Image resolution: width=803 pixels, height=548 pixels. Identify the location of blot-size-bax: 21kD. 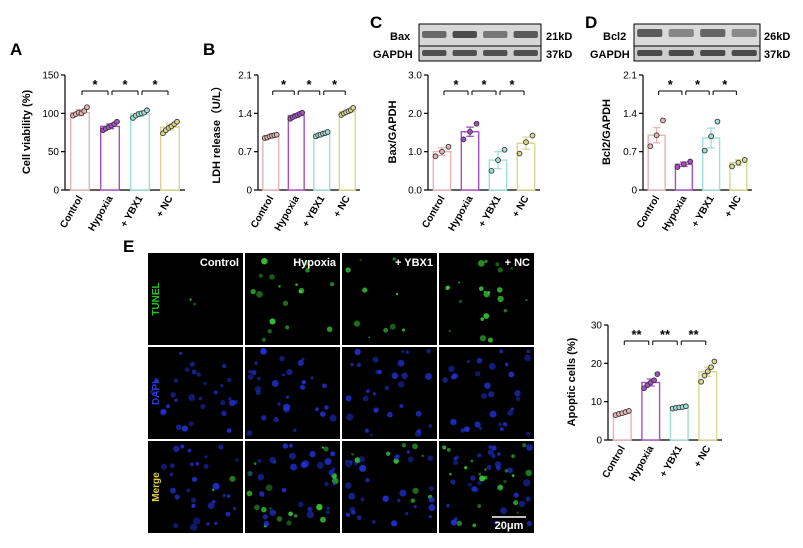
(559, 37).